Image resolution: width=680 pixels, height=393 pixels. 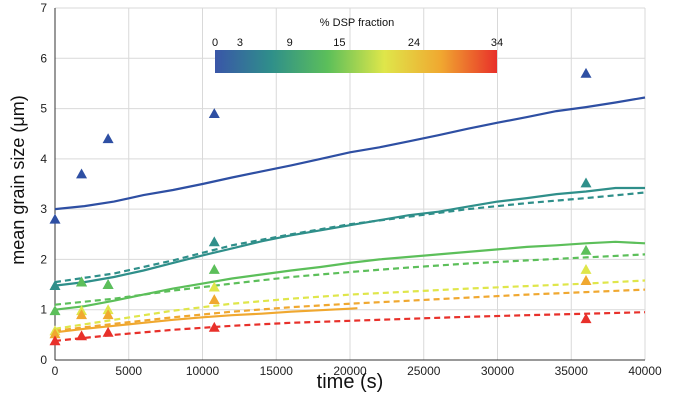 What do you see at coordinates (43, 360) in the screenshot?
I see `y-tick-label-0: 0` at bounding box center [43, 360].